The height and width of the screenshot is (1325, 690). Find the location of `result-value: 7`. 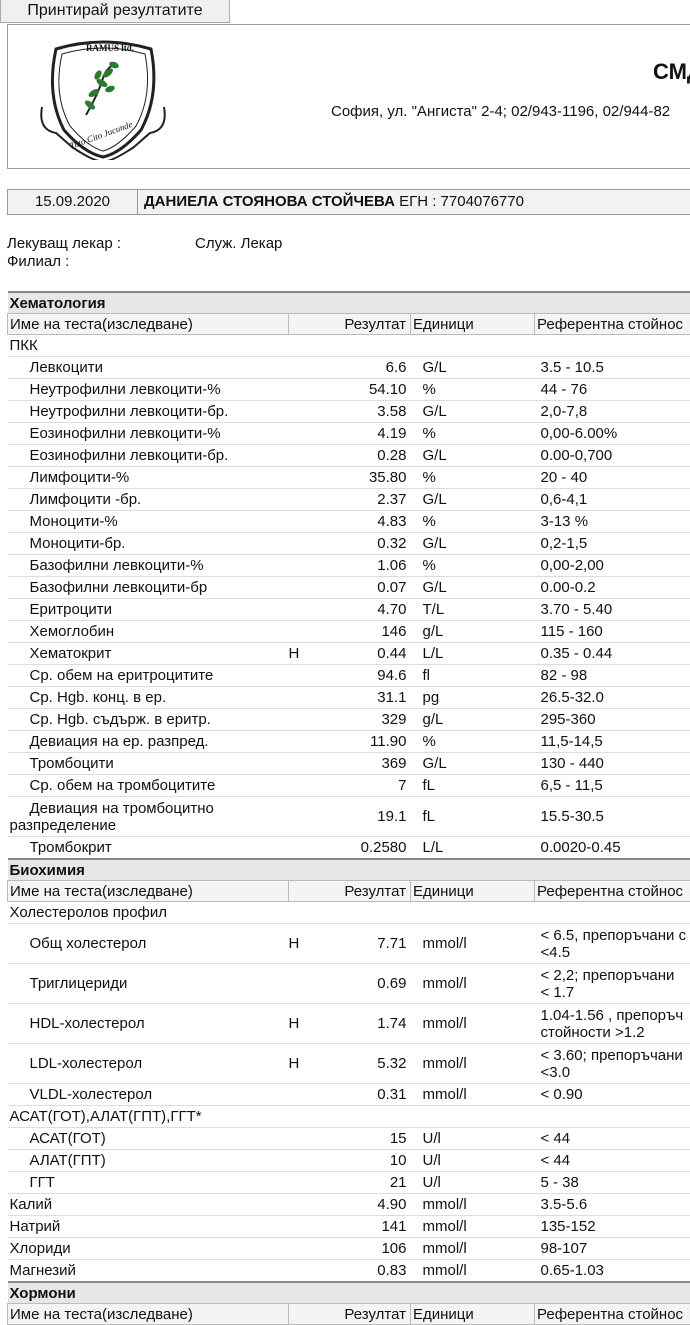

result-value: 7 is located at coordinates (369, 785).